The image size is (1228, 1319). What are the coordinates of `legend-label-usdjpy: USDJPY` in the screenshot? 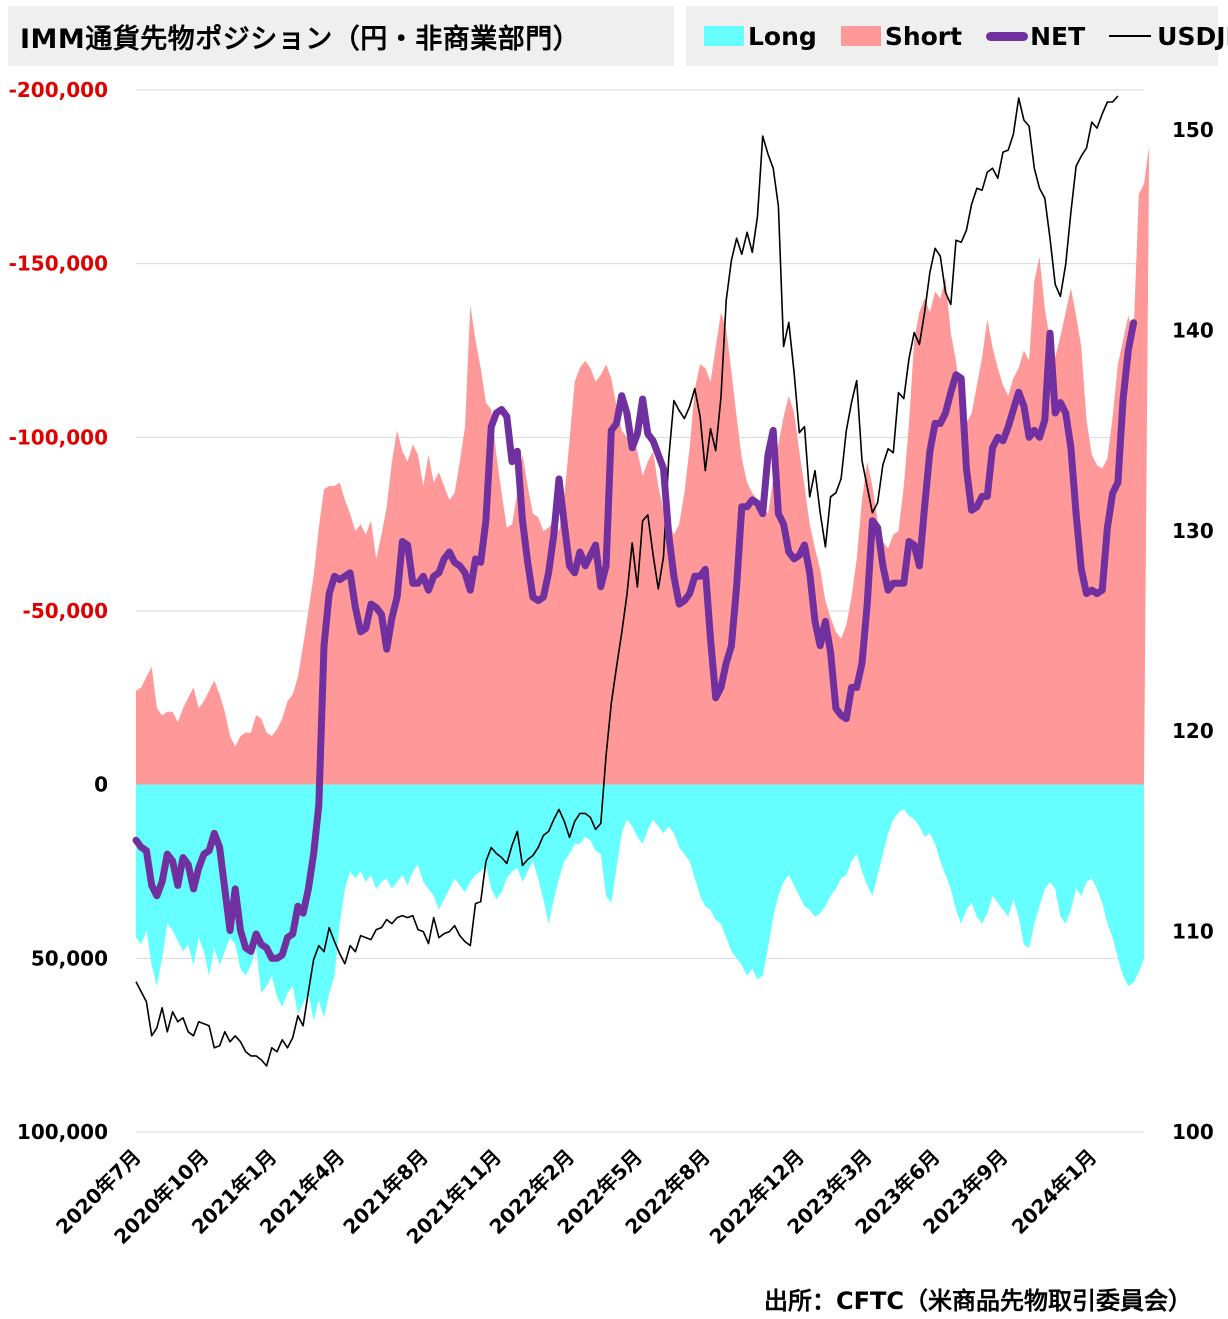 It's located at (1192, 36).